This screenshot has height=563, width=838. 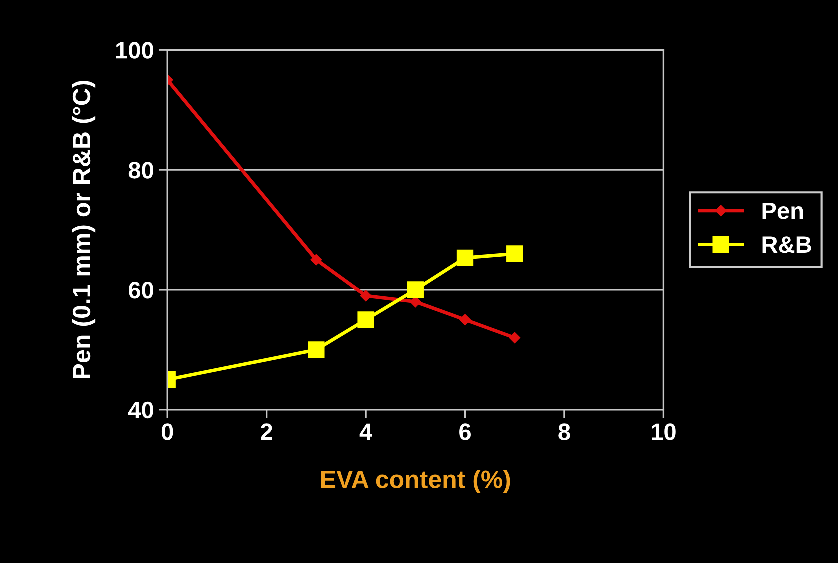 What do you see at coordinates (783, 211) in the screenshot?
I see `legend-label: Pen` at bounding box center [783, 211].